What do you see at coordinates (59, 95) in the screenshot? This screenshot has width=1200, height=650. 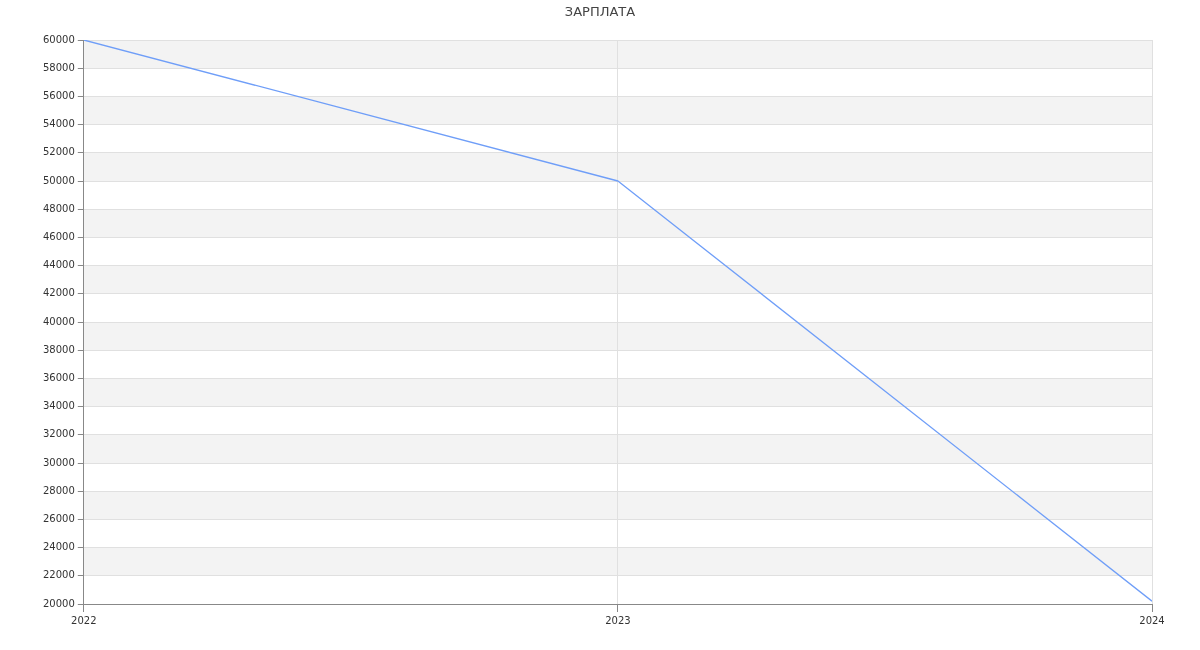 I see `y-tick-label: 56000` at bounding box center [59, 95].